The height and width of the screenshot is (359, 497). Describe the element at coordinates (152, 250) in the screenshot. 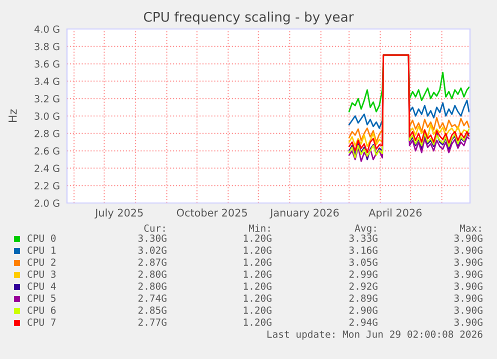

I see `text: 3.02G` at that location.